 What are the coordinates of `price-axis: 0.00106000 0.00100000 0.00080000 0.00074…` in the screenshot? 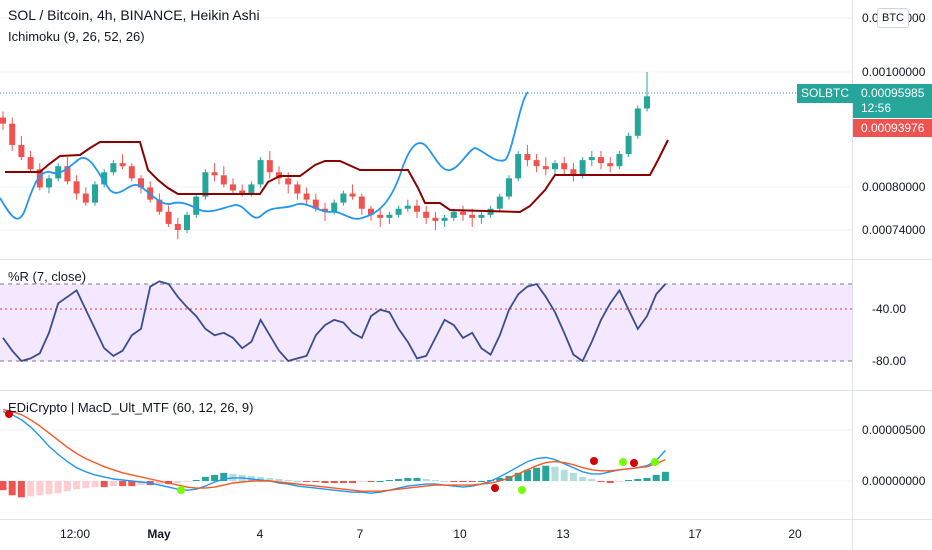 It's located at (894, 249).